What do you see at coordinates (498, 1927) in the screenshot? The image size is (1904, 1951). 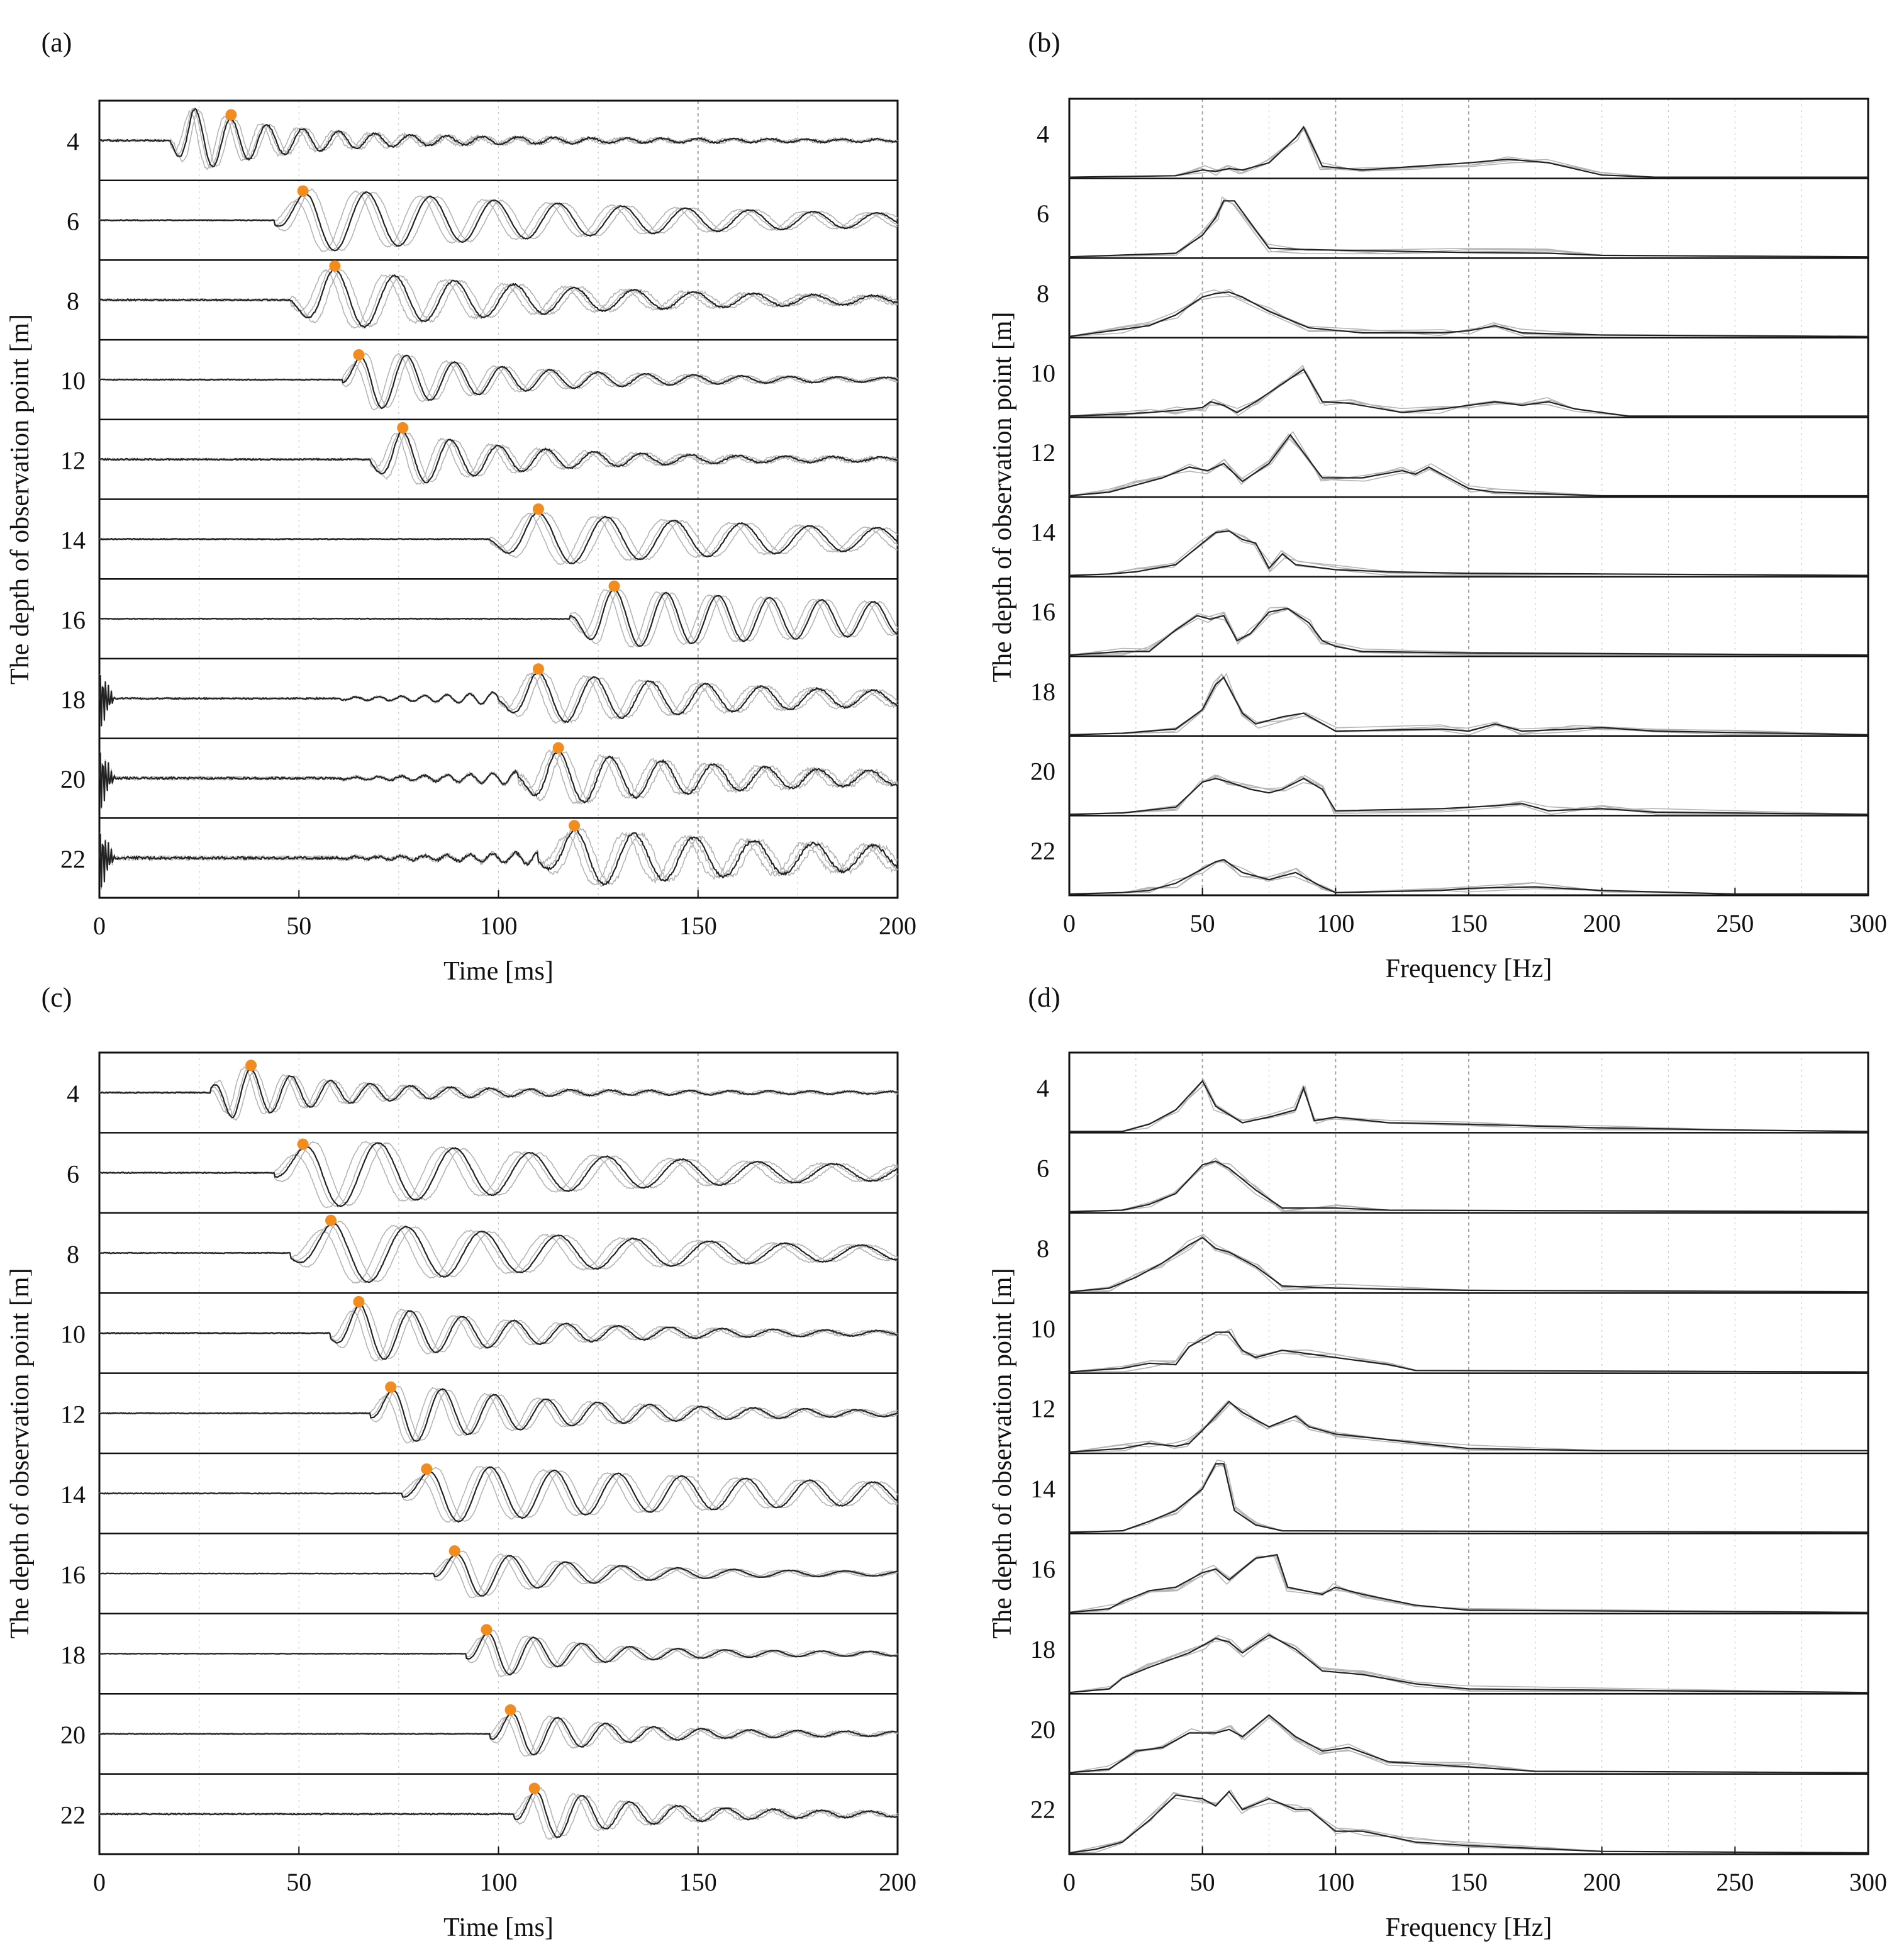 I see `x-axis-title-c: Time [ms]` at bounding box center [498, 1927].